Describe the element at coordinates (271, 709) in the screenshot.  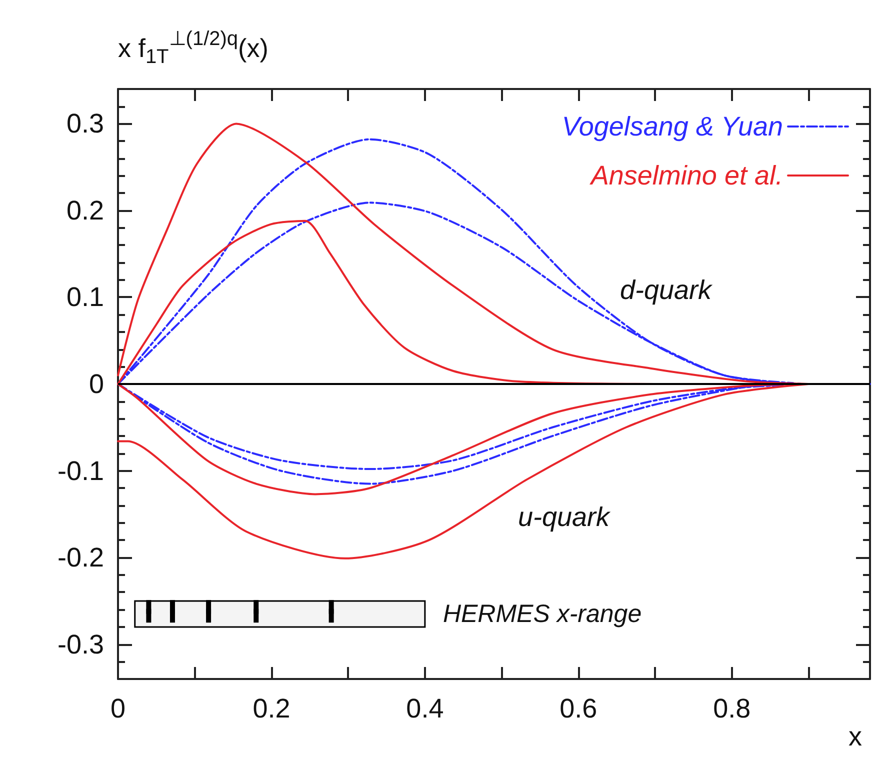
I see `x-tick-label: 0.2` at that location.